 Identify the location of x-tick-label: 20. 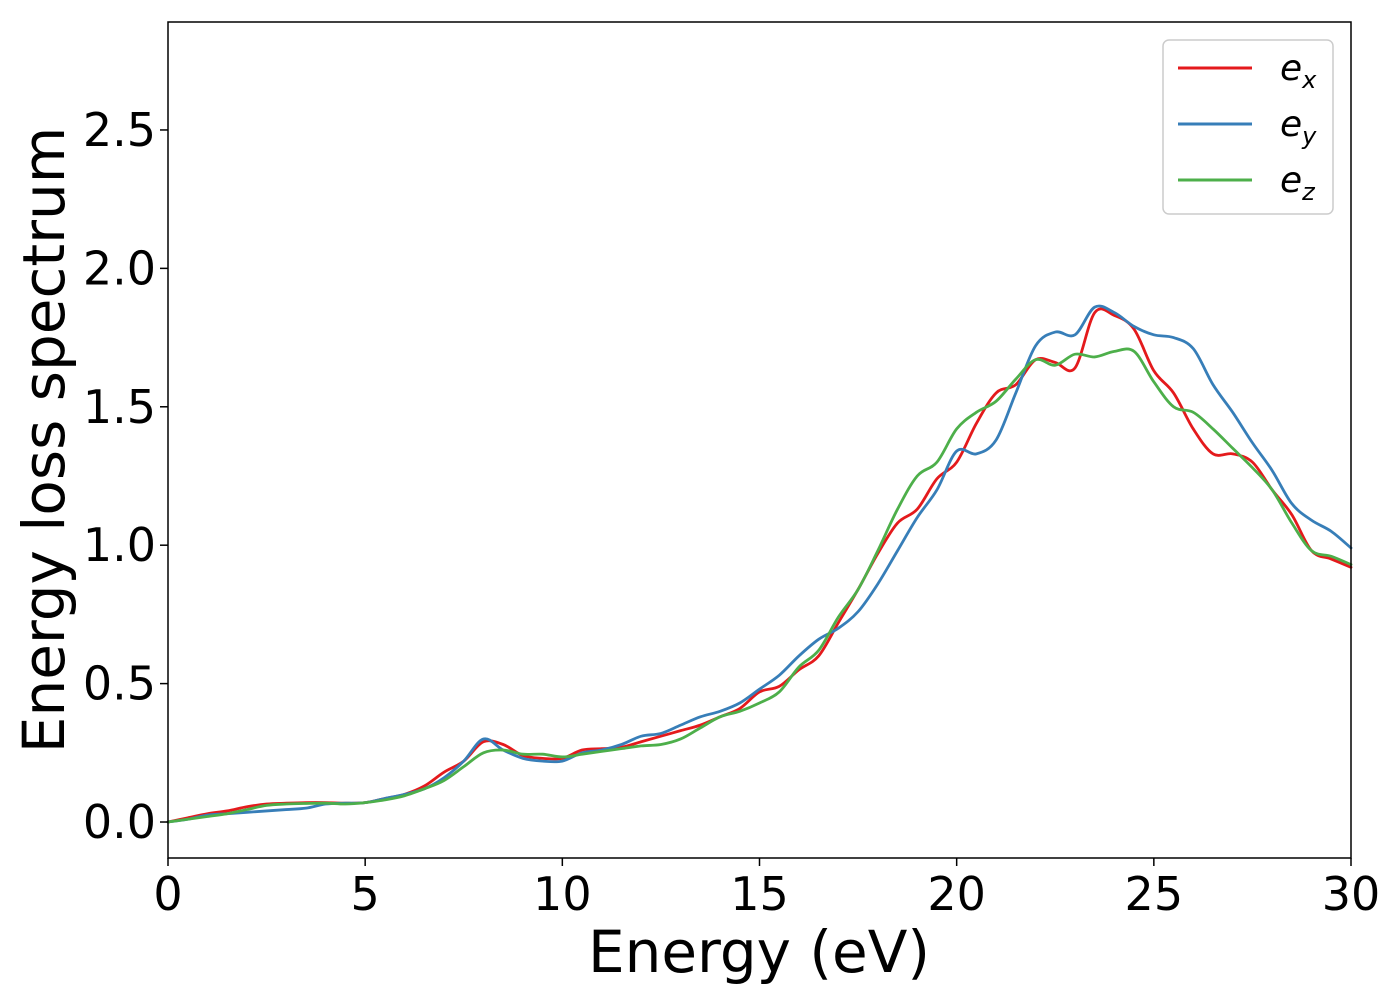
(956, 894).